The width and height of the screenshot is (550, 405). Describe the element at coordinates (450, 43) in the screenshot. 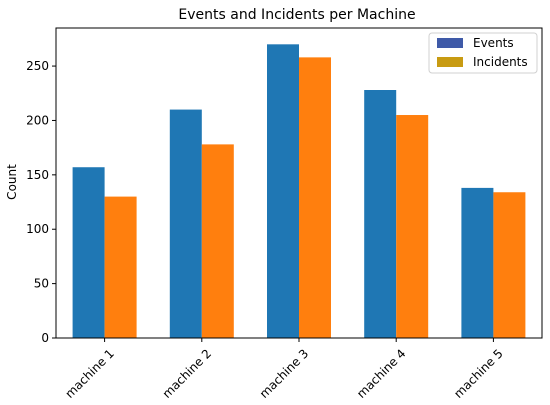

I see `legend-swatch-events` at that location.